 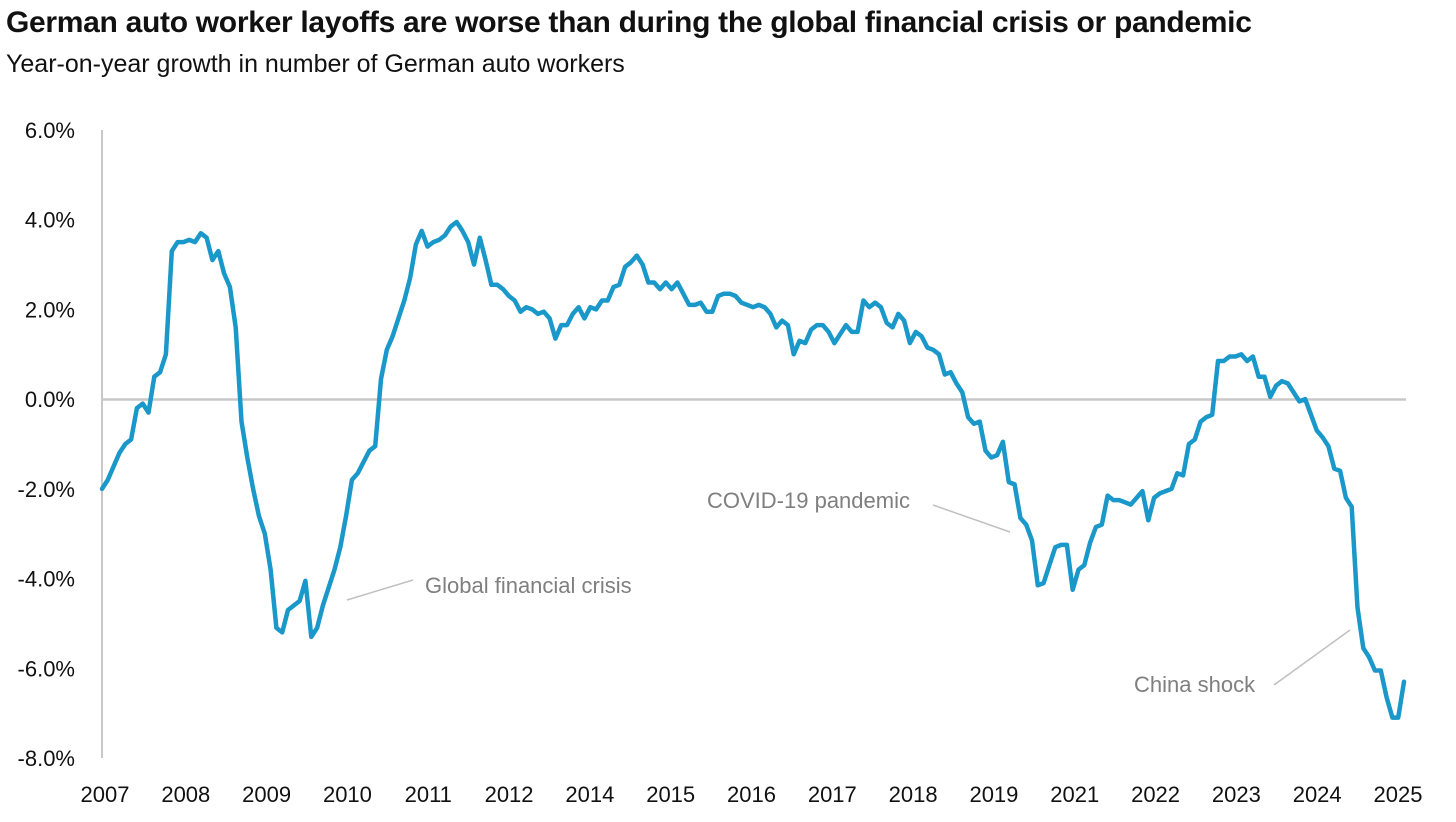 What do you see at coordinates (1195, 684) in the screenshot?
I see `annotation-china: China shock` at bounding box center [1195, 684].